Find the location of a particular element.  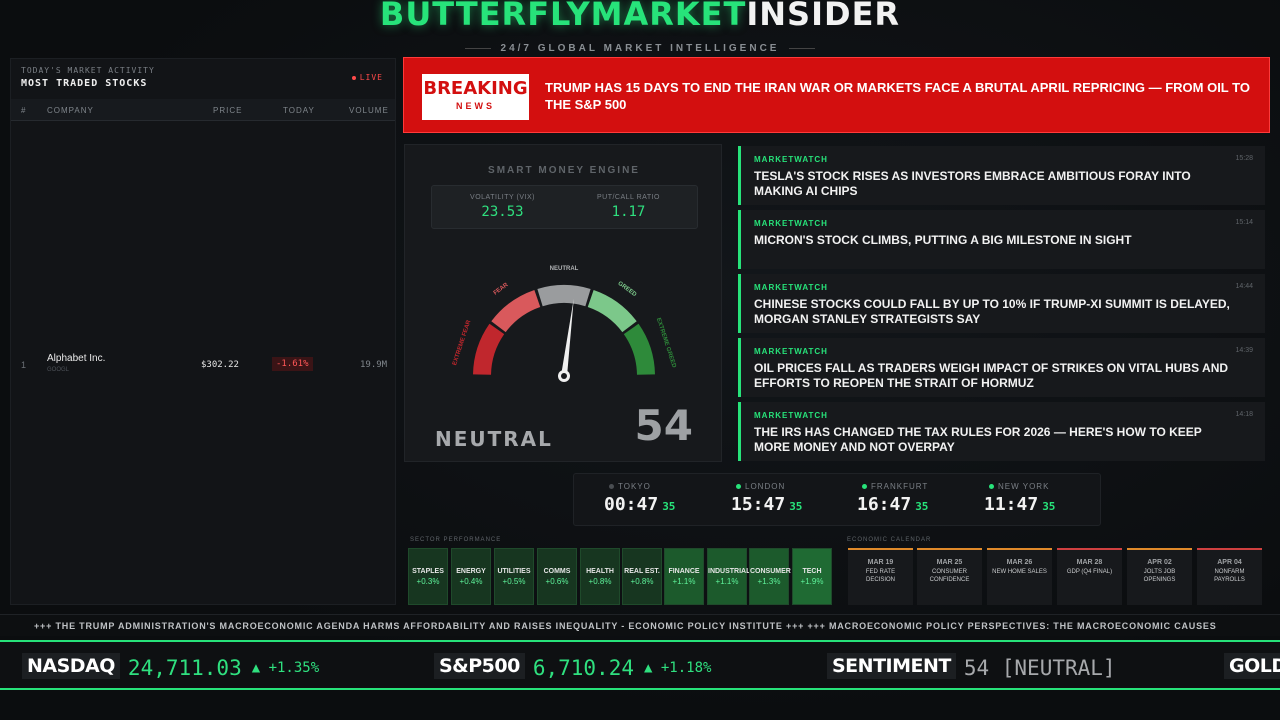

sector-tile: COMMS +0.6% is located at coordinates (557, 576).